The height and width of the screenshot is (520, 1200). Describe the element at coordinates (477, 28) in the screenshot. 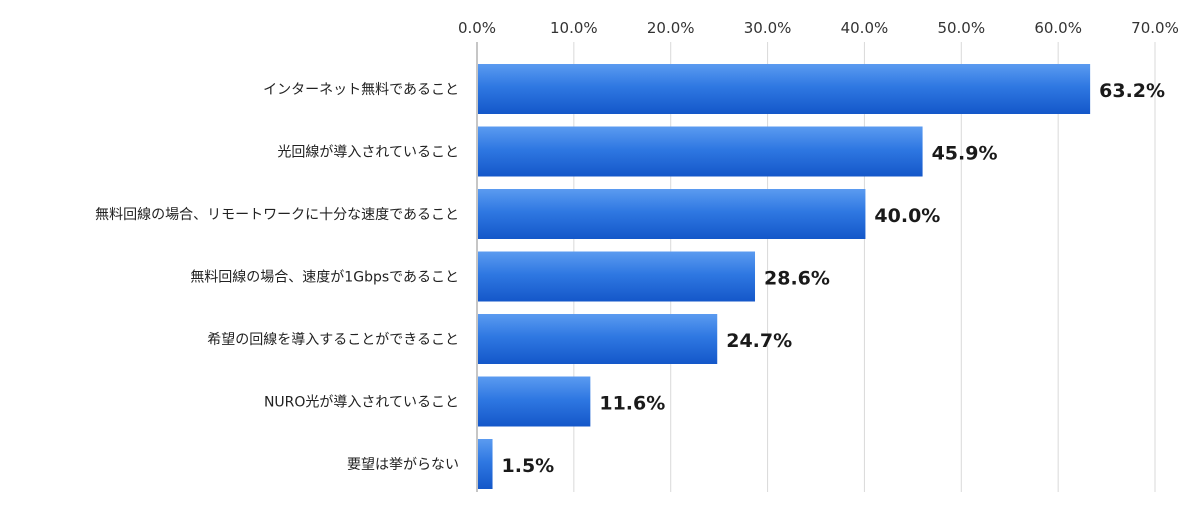

I see `x-tick-label: 0.0%` at that location.